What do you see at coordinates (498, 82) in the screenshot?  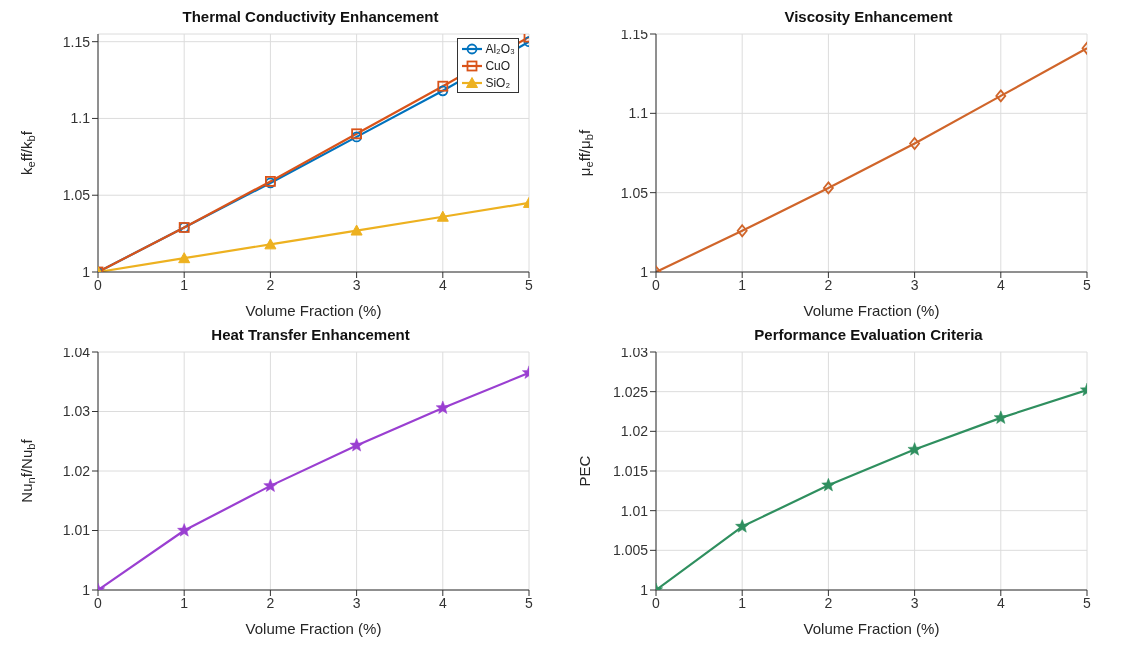 I see `legend-label: SiO₂` at bounding box center [498, 82].